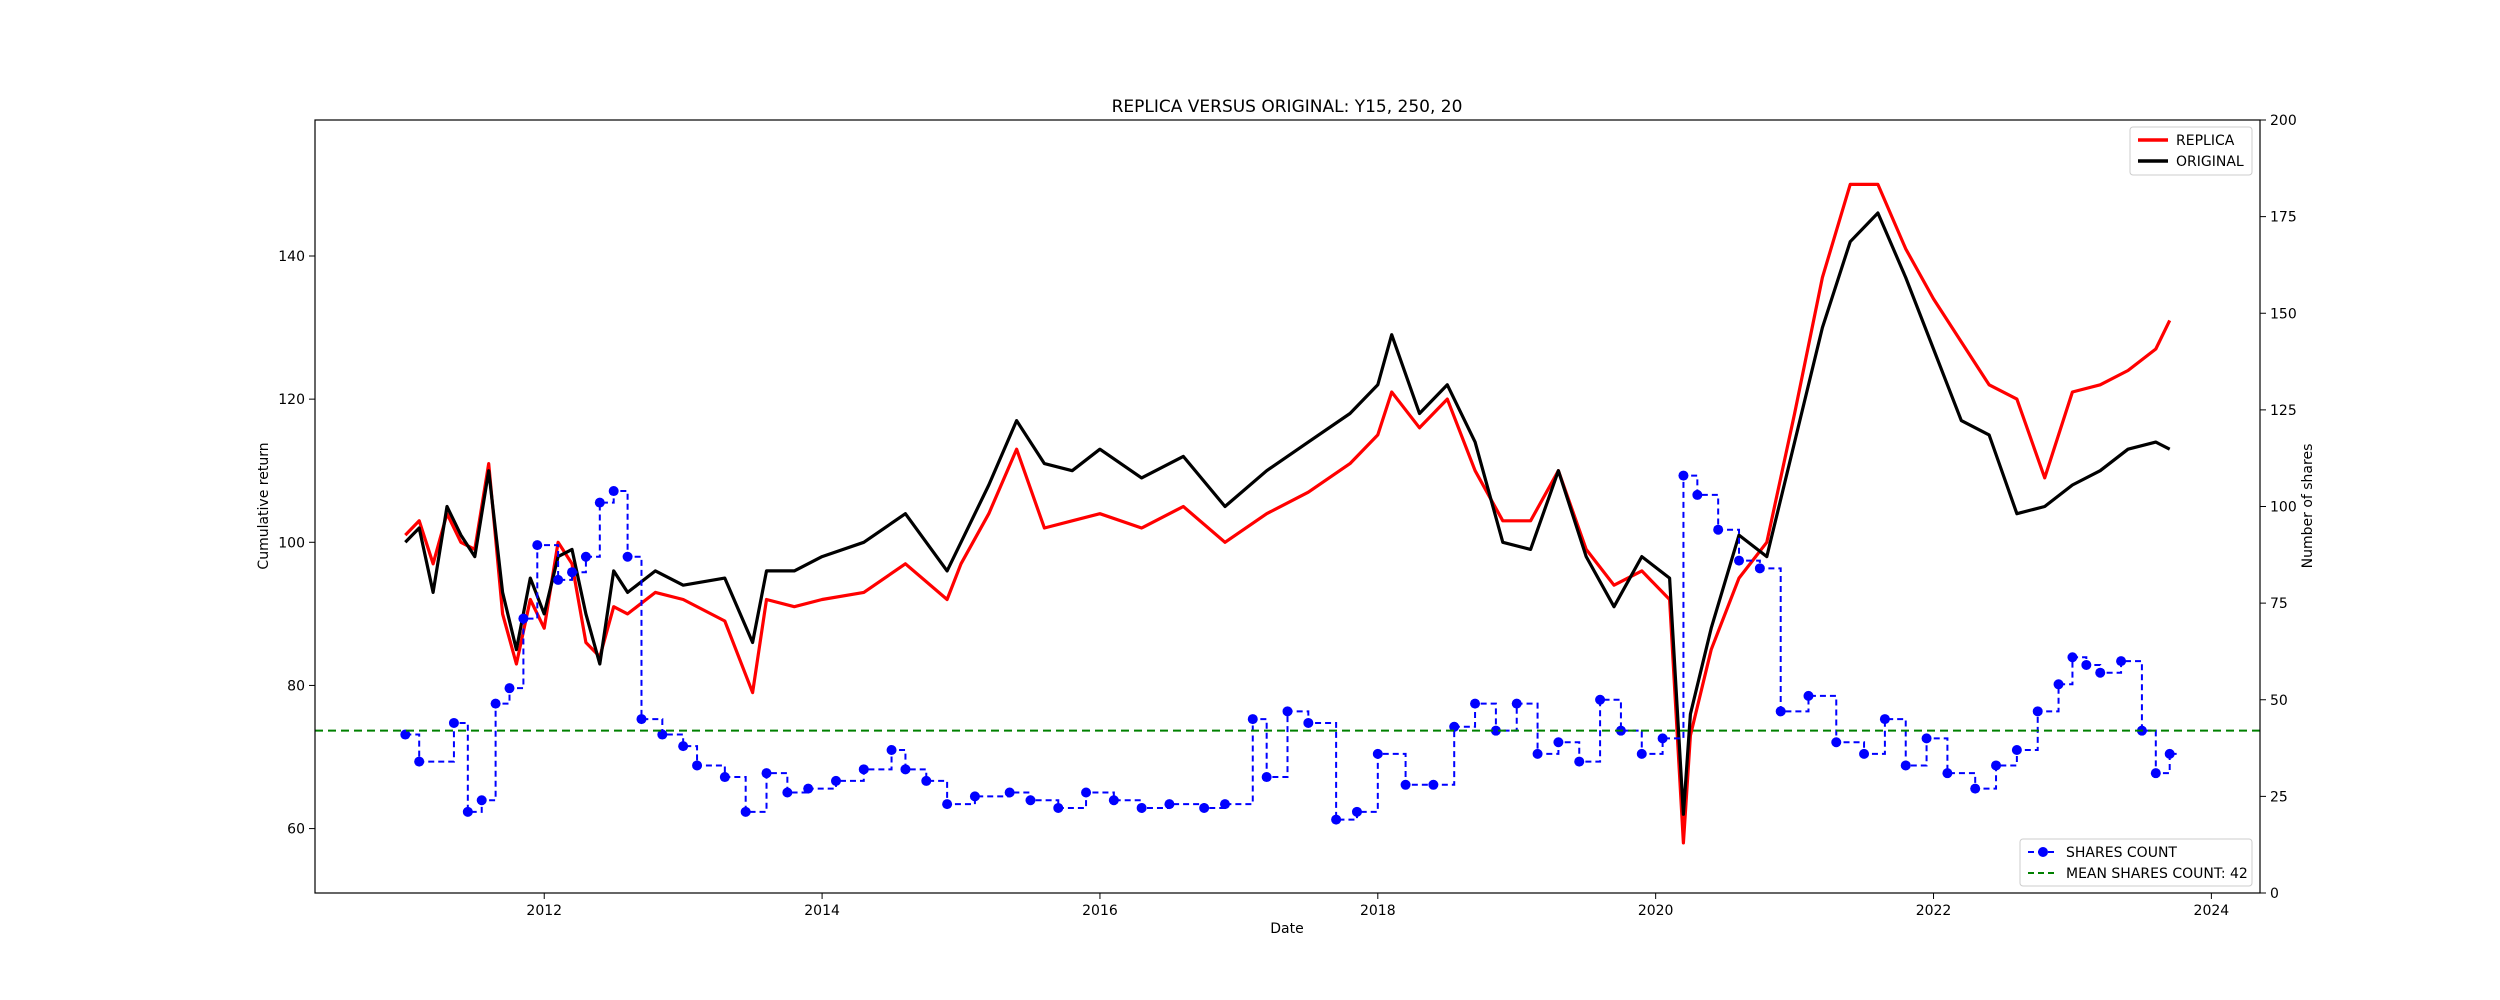 Image resolution: width=2500 pixels, height=1000 pixels. What do you see at coordinates (1378, 911) in the screenshot?
I see `x-tick-label-2018: 2018` at bounding box center [1378, 911].